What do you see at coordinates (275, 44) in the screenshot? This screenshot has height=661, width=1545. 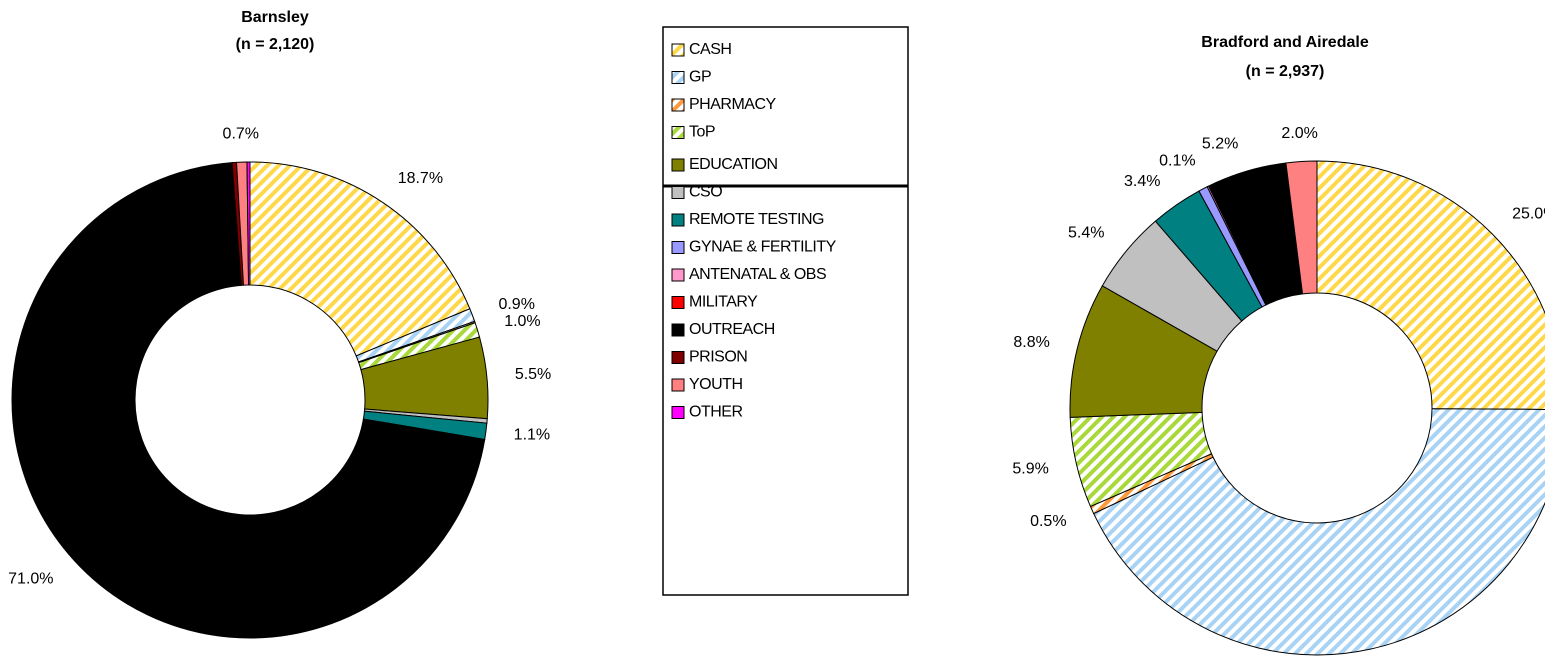 I see `chart-subtitle: (n = 2,120)` at bounding box center [275, 44].